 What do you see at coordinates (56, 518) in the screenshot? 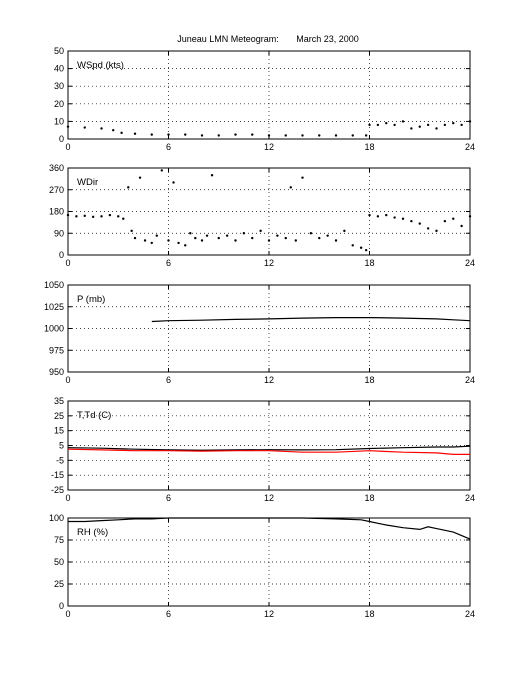
I see `y-tick-label: 100` at bounding box center [56, 518].